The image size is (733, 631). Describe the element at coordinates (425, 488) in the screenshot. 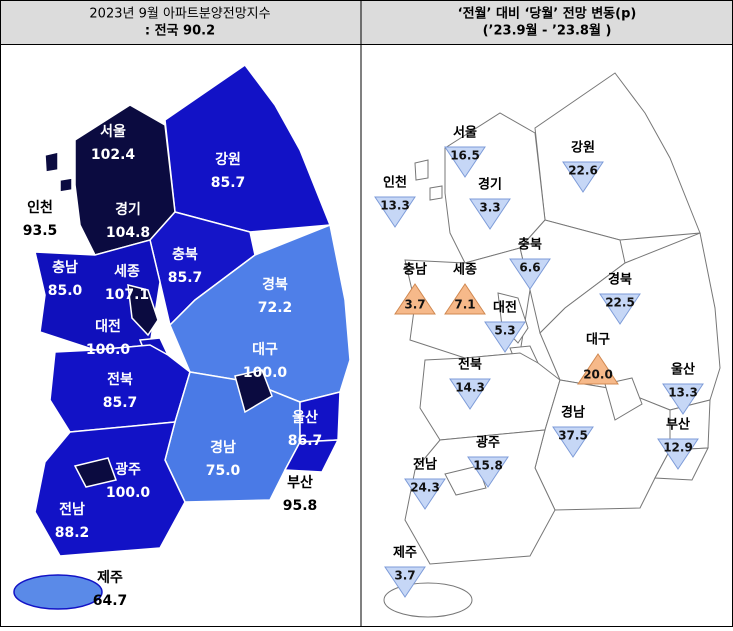

I see `change-value: 24.3` at that location.